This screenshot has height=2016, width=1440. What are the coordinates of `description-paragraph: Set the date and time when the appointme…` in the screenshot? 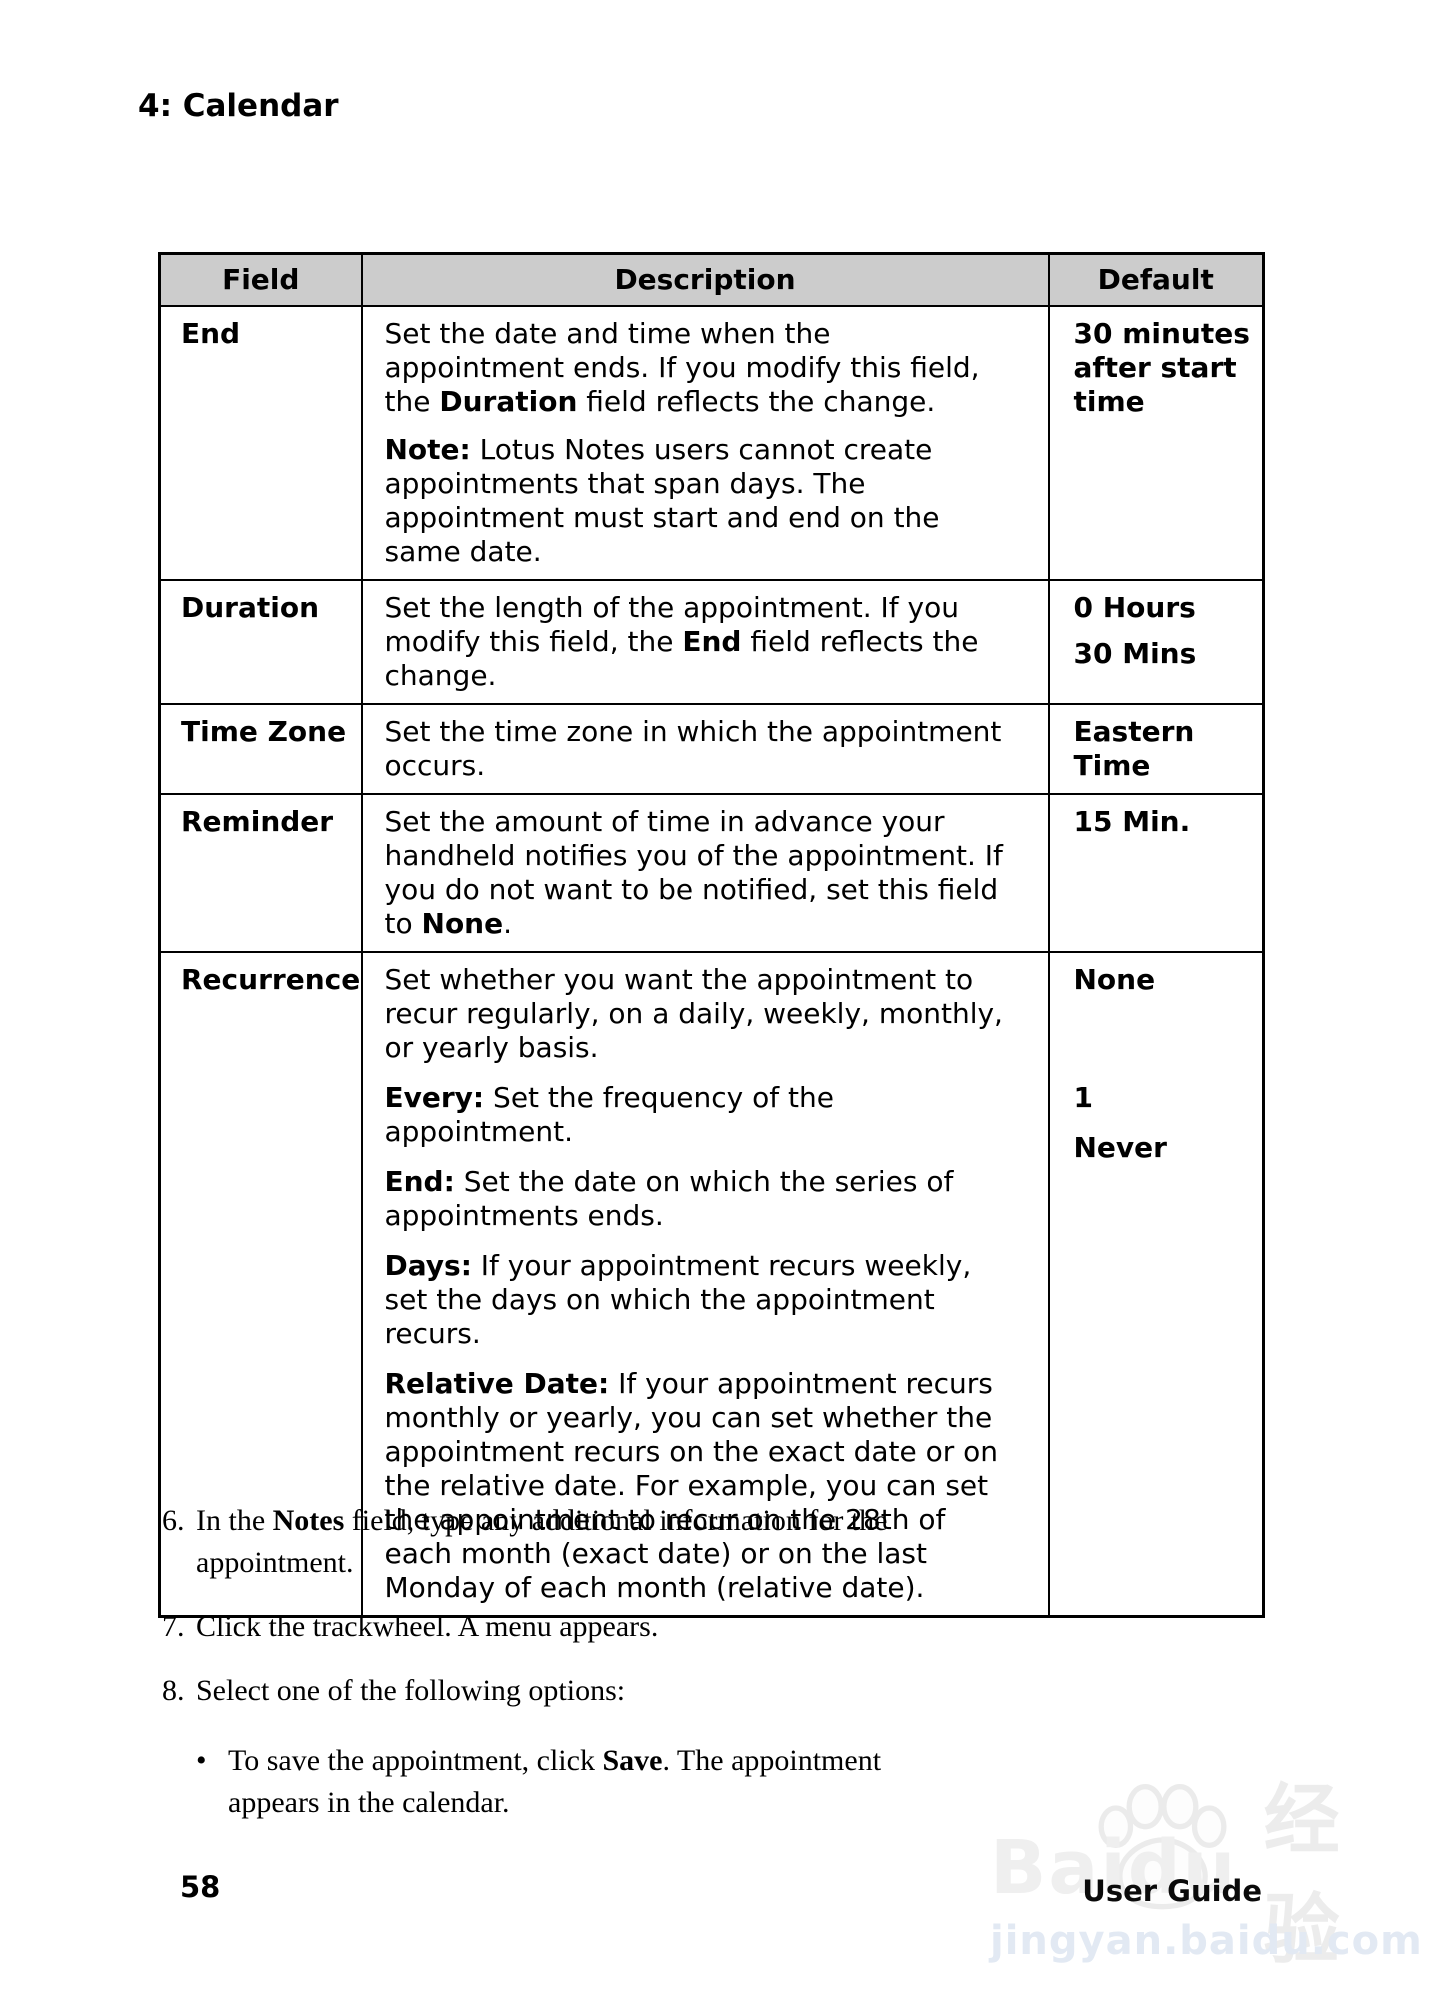 It's located at (682, 367).